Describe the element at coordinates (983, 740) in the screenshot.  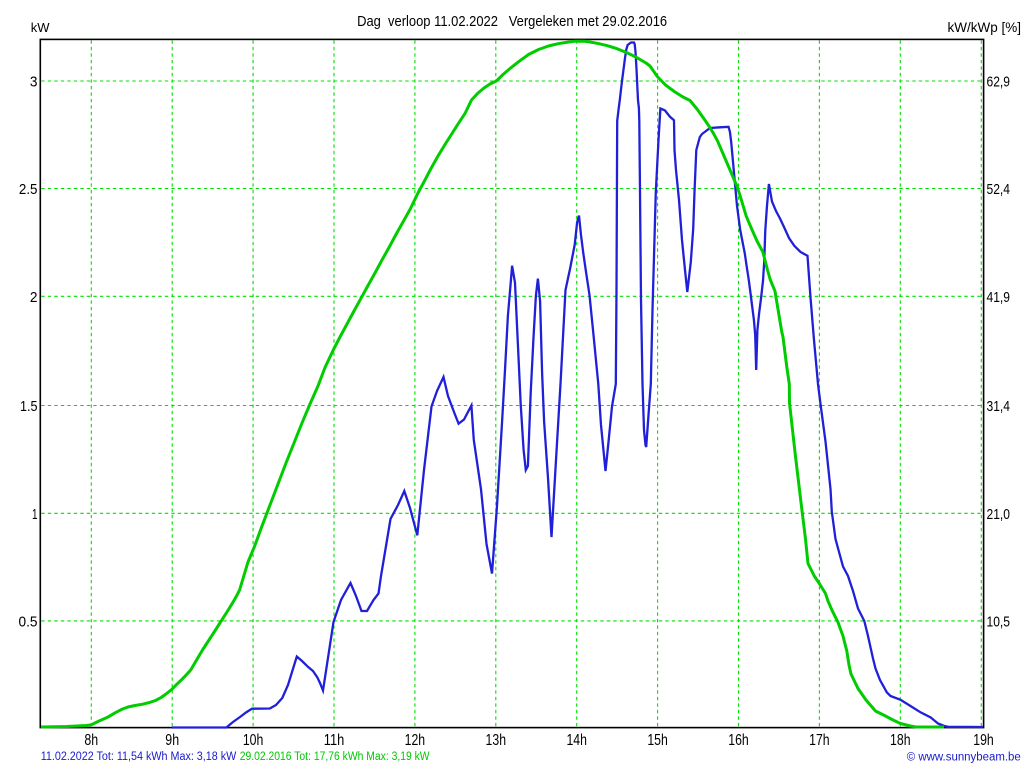
I see `svg-text: 19h` at that location.